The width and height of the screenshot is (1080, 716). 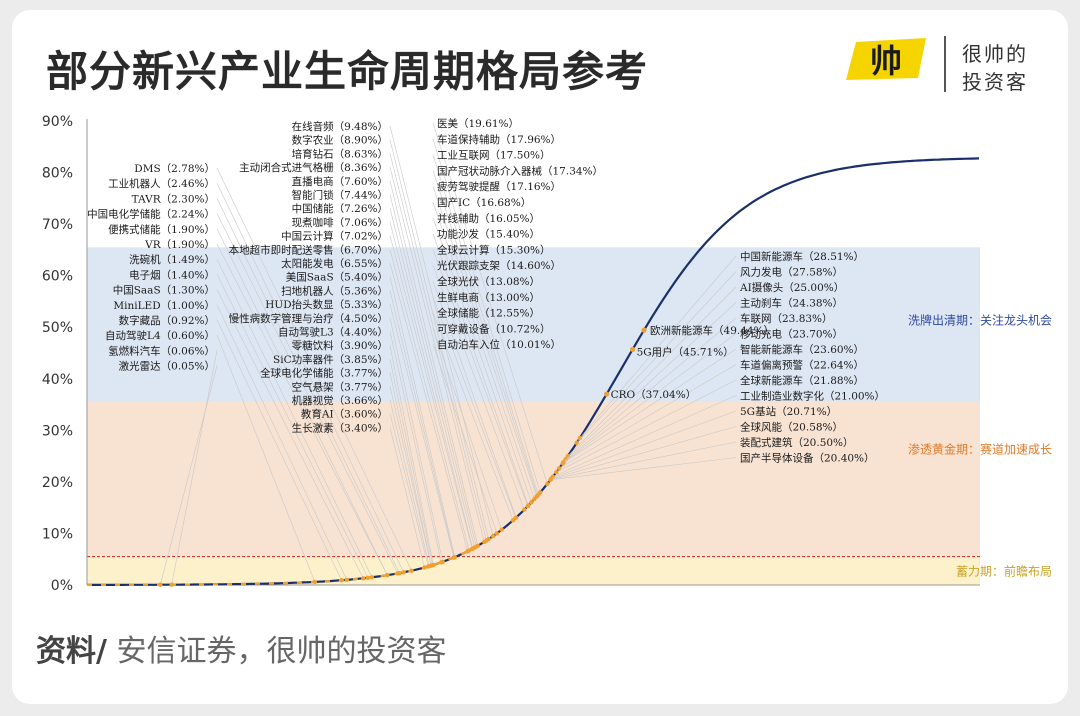 What do you see at coordinates (172, 274) in the screenshot?
I see `point-label: 电子烟（1.40%）` at bounding box center [172, 274].